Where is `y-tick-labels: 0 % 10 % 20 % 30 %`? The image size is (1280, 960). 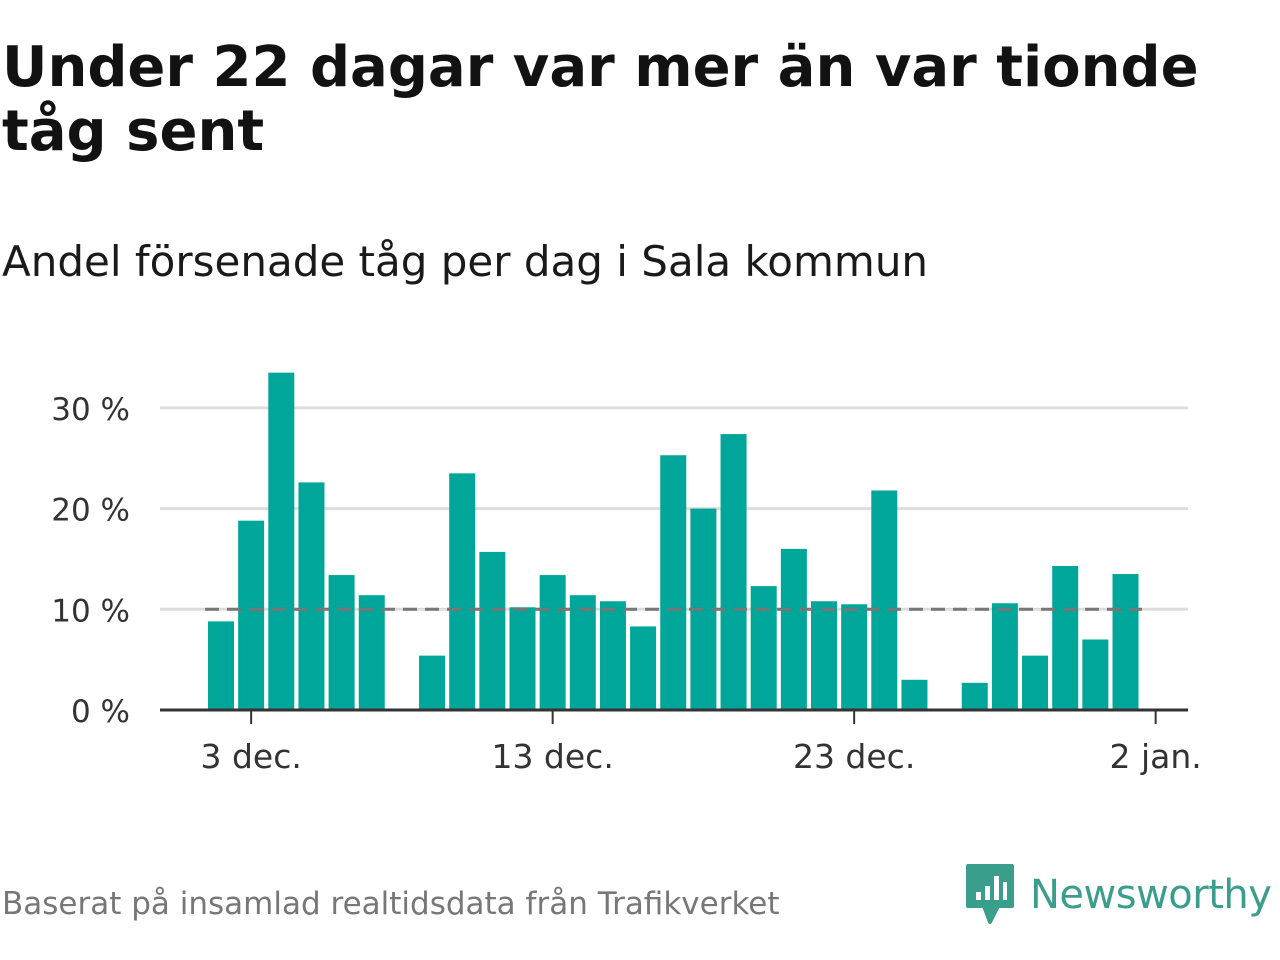
y-tick-labels: 0 % 10 % 20 % 30 % is located at coordinates (90, 561).